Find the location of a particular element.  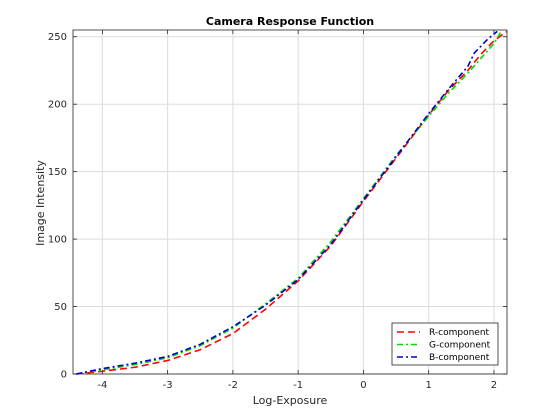

x-tick-label: -3 is located at coordinates (168, 385).